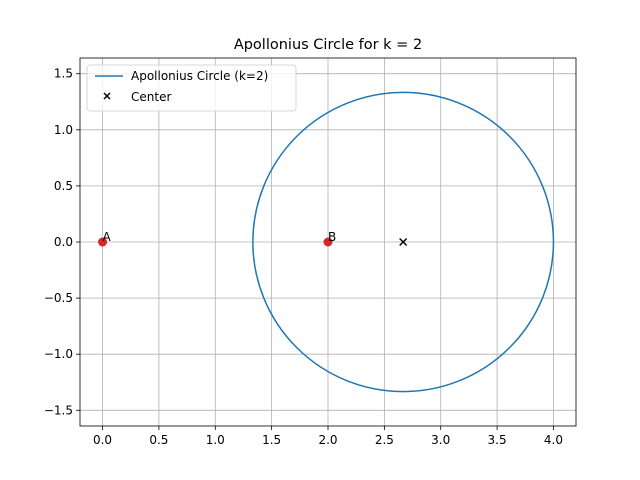 Image resolution: width=640 pixels, height=480 pixels. Describe the element at coordinates (58, 298) in the screenshot. I see `y-tick-label: −0.5` at that location.